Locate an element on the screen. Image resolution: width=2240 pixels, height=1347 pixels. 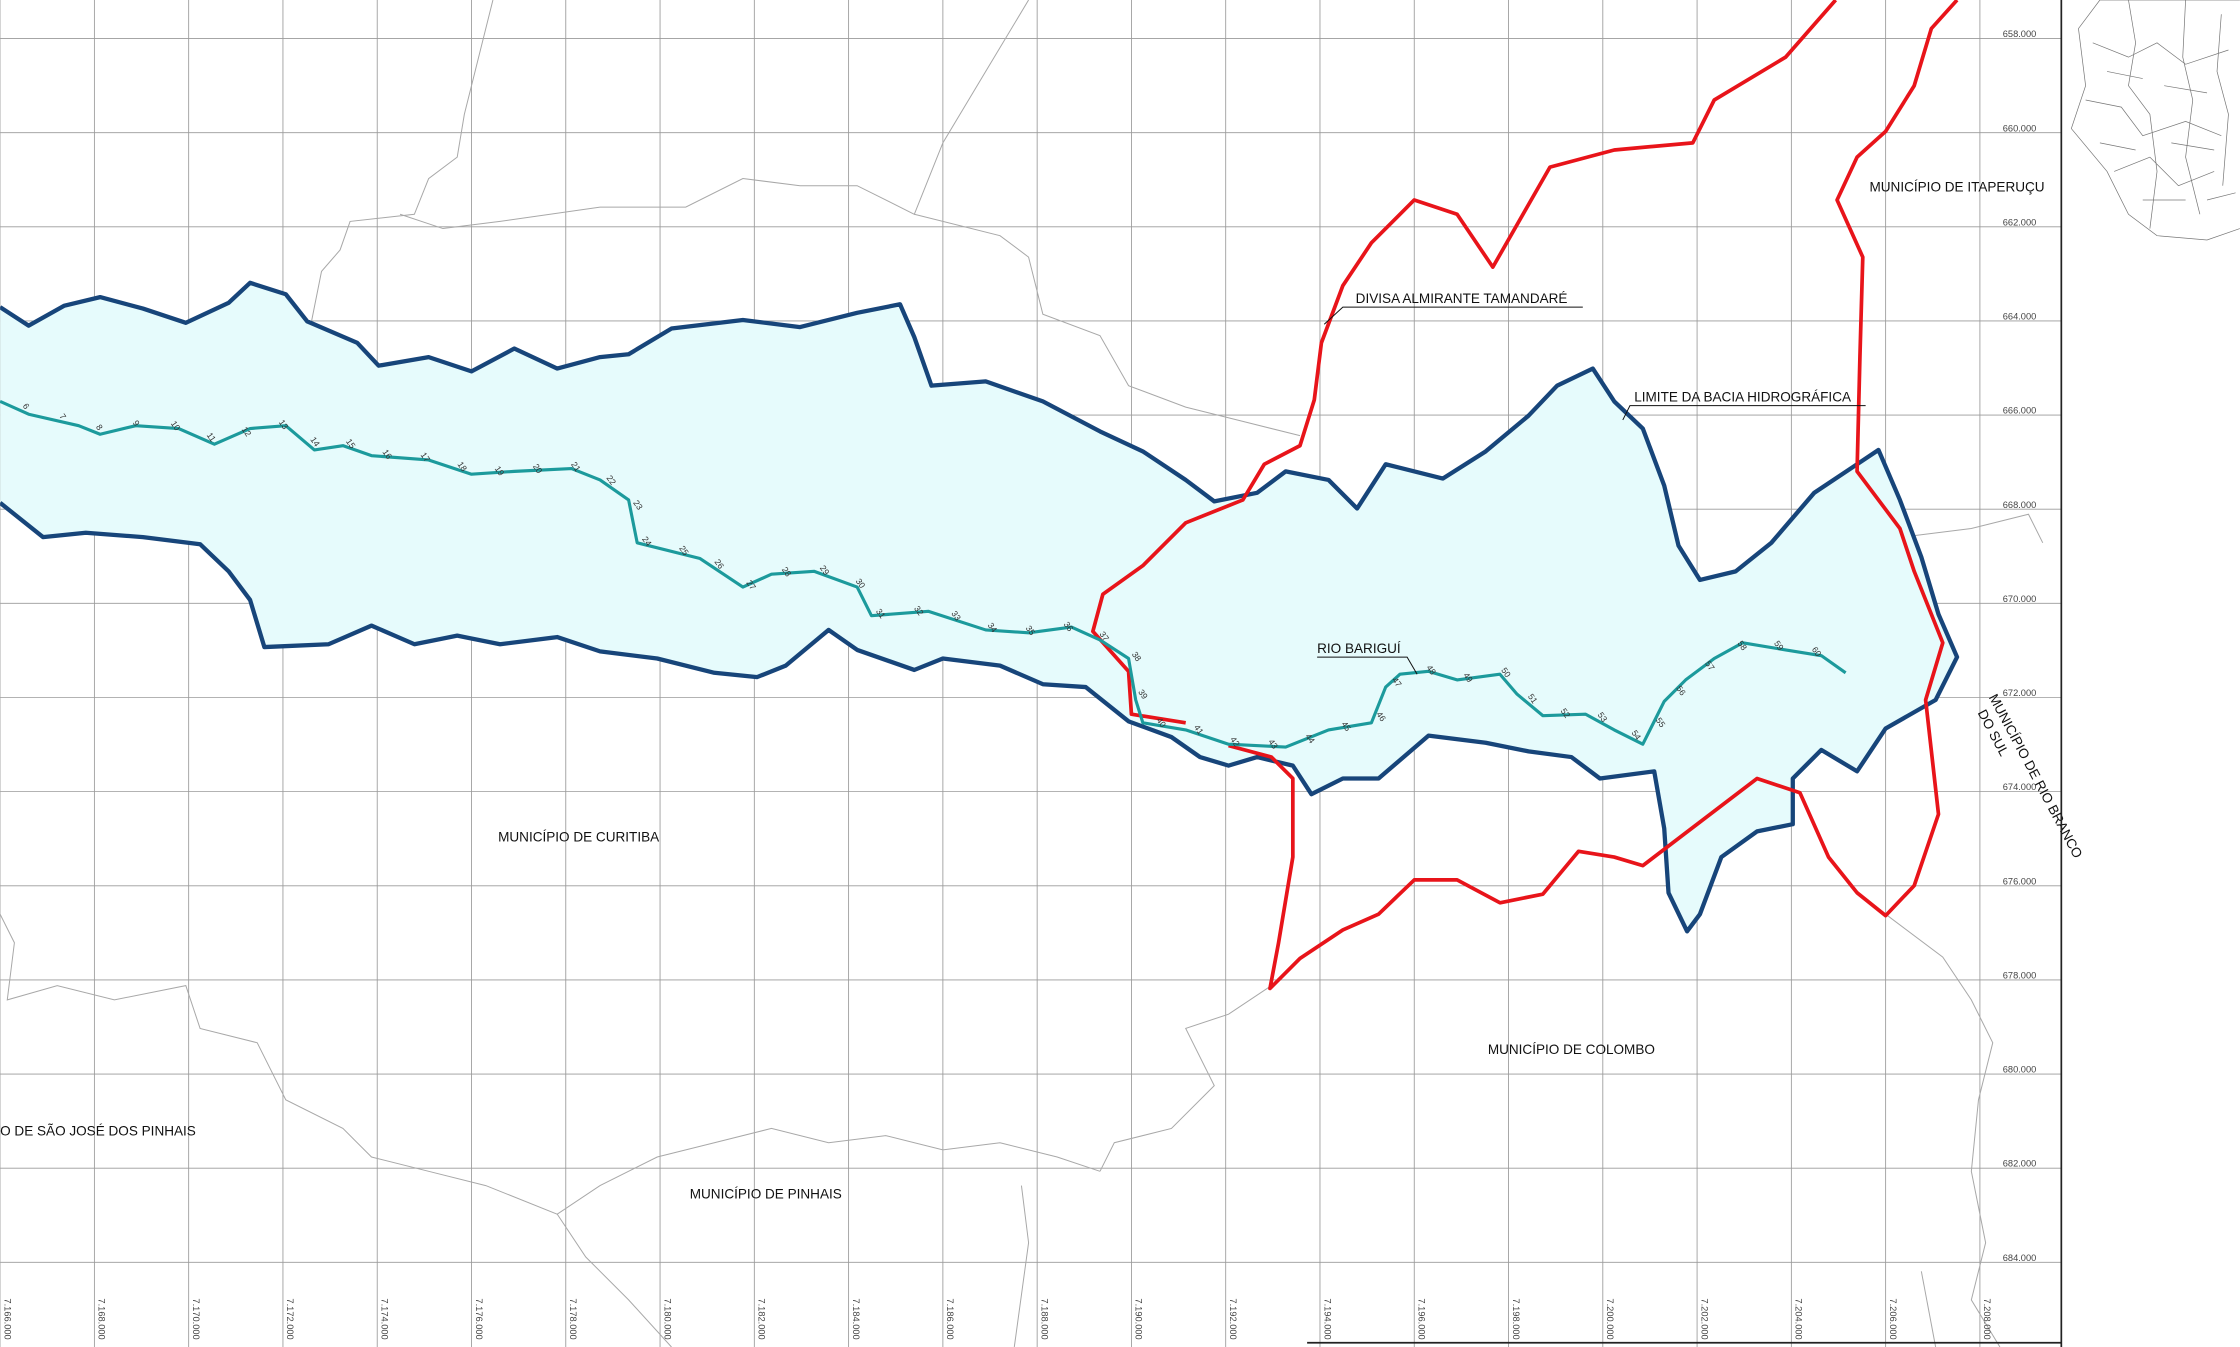
y-coordinate-label: 672.000 is located at coordinates (2020, 693).